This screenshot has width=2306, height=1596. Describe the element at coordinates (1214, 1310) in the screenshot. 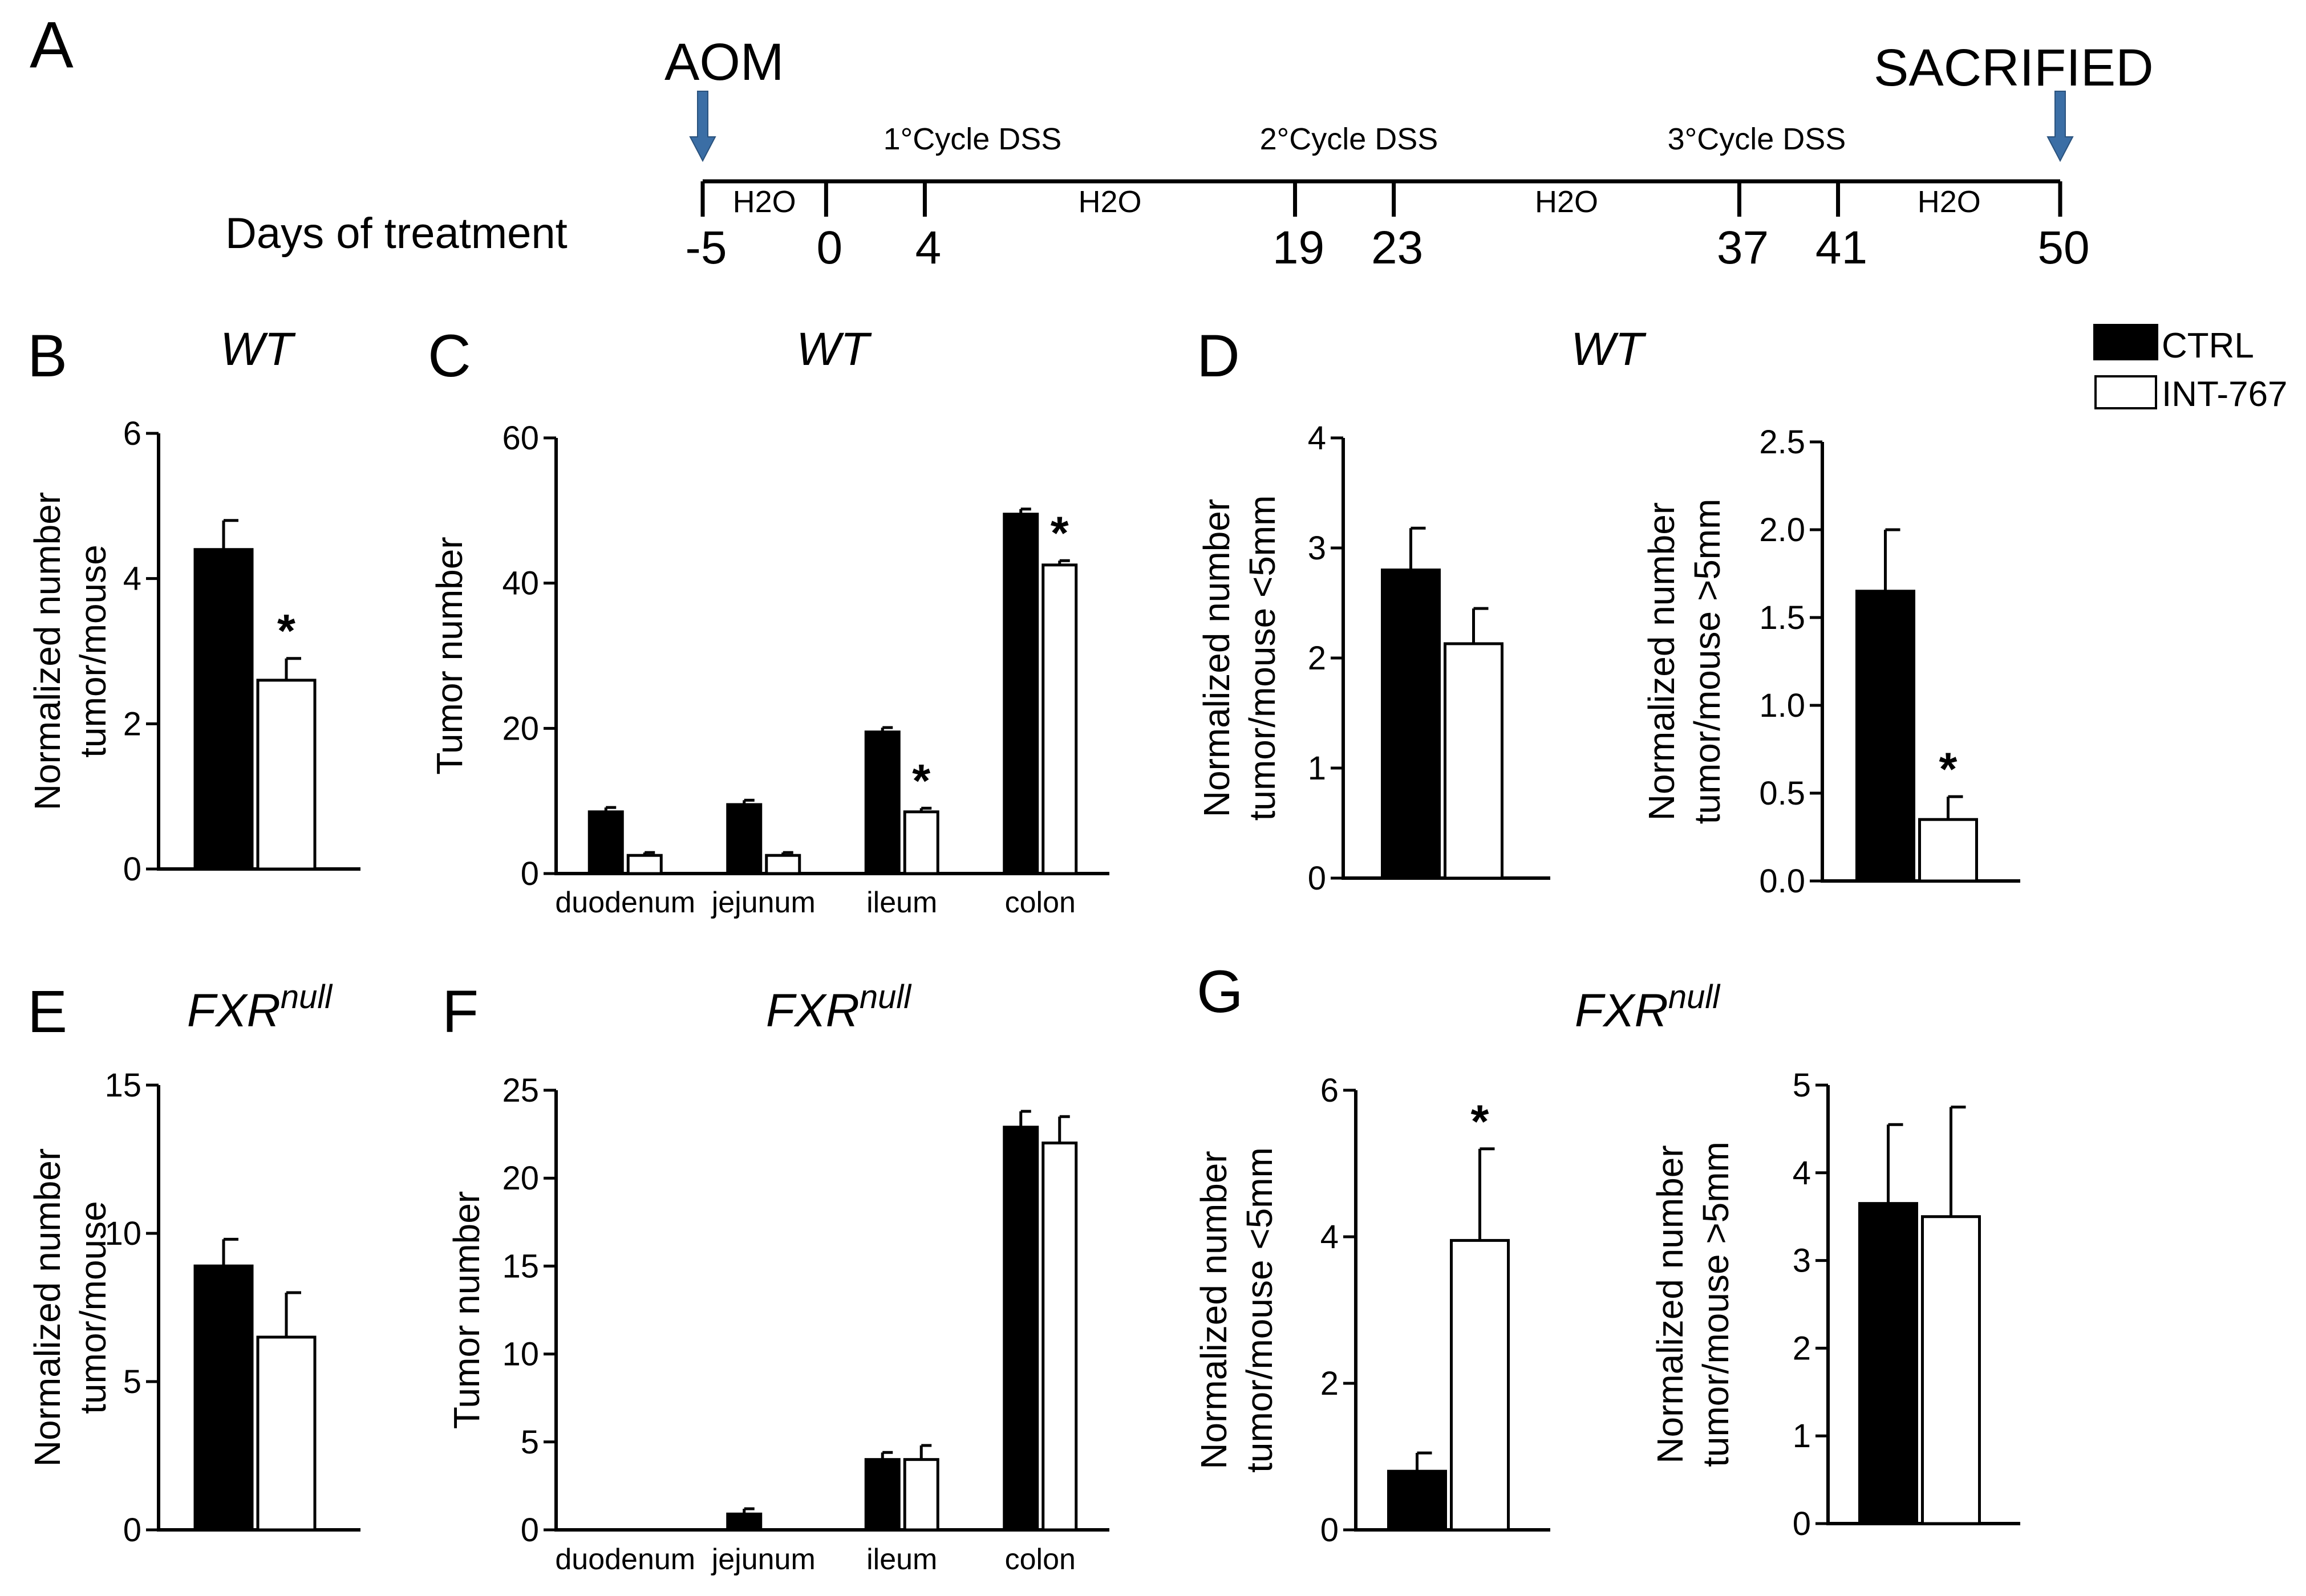

I see `y-axis-label-line1-6: Normalized number` at that location.